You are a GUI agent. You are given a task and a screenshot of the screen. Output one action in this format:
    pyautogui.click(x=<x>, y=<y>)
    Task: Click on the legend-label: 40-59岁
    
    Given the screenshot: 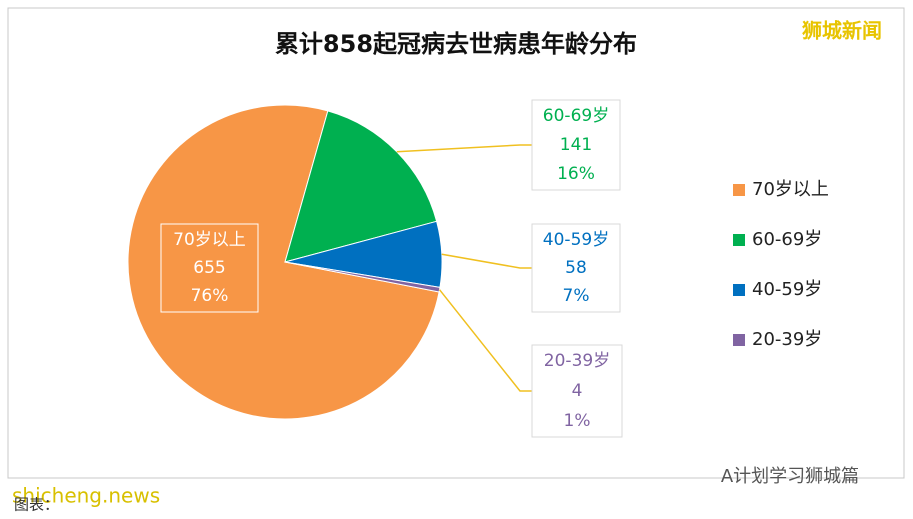 What is the action you would take?
    pyautogui.click(x=787, y=289)
    